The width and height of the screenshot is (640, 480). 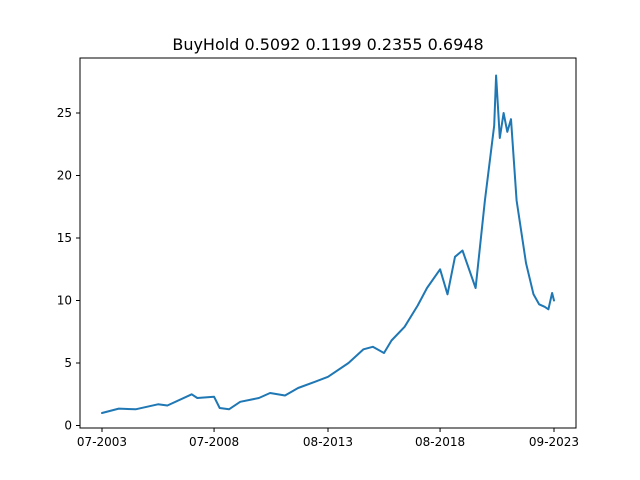 I want to click on x-axis: 07-2003 07-2008 08-2013 08-2018 09-2023, so click(x=328, y=438).